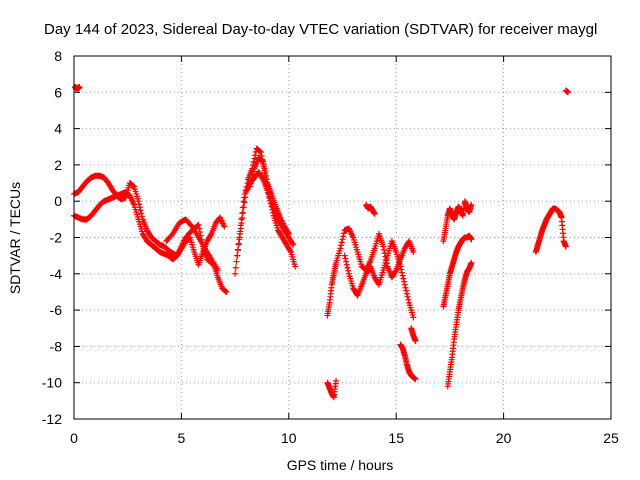  What do you see at coordinates (289, 438) in the screenshot?
I see `x-tick-label: 10` at bounding box center [289, 438].